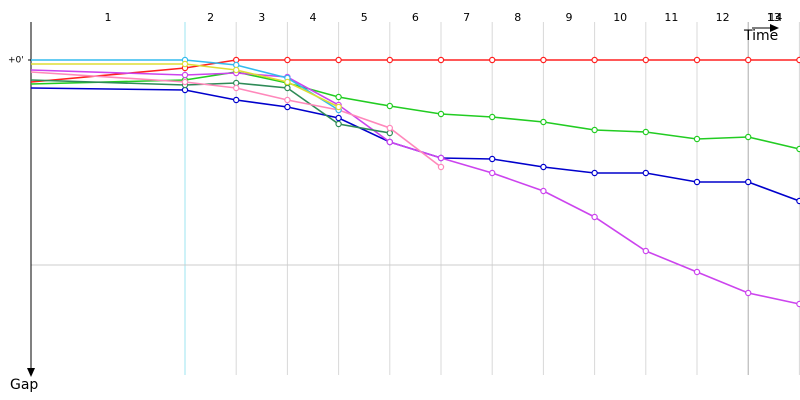 The image size is (800, 400). Describe the element at coordinates (24, 385) in the screenshot. I see `y-axis-label: Gap` at that location.